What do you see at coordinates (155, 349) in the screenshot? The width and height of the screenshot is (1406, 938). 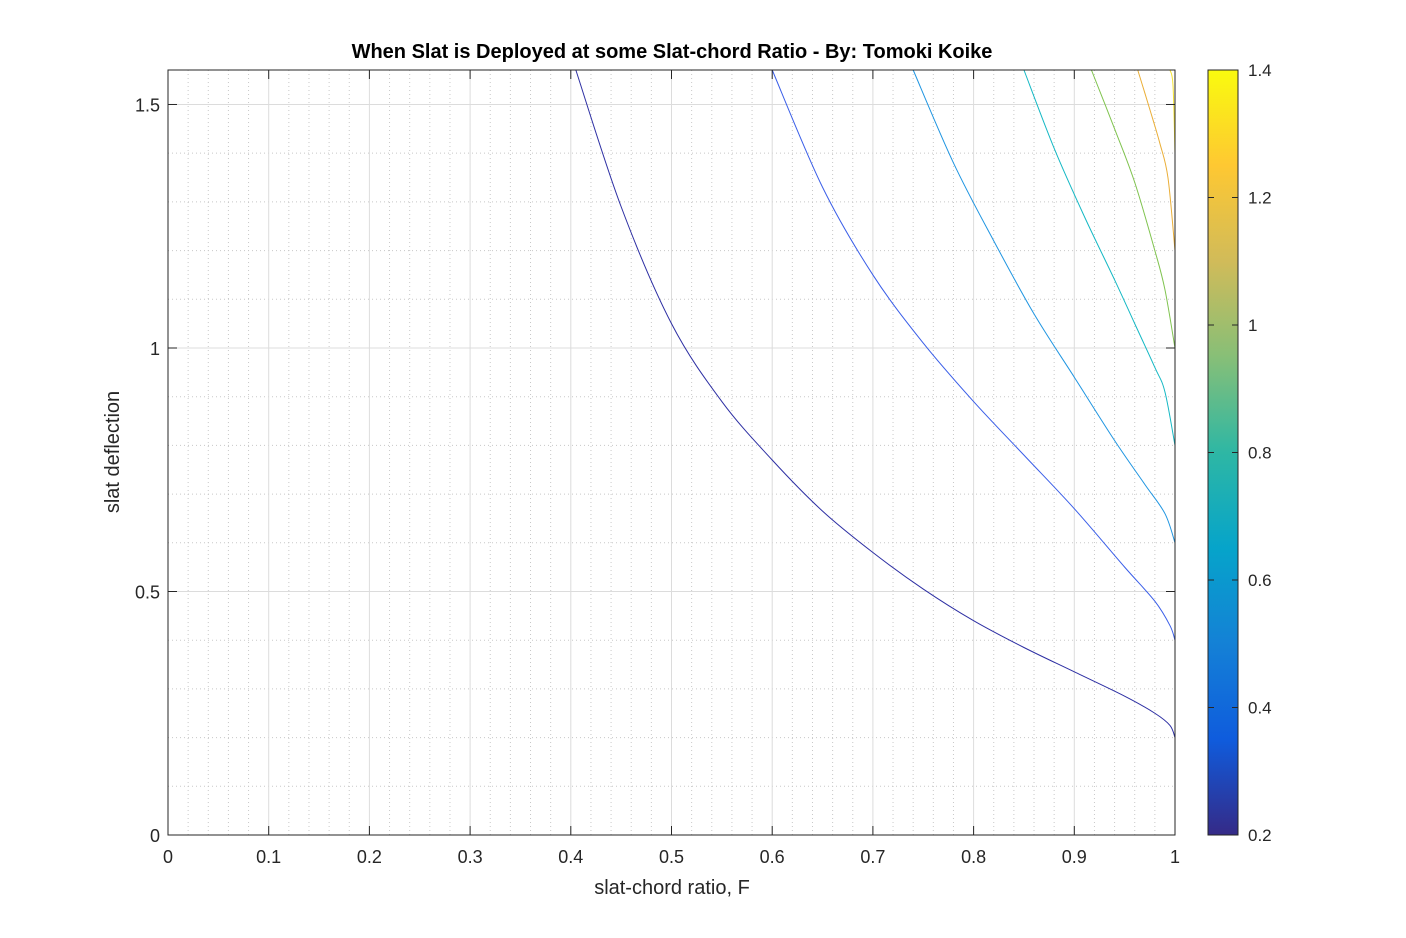 I see `y-tick-label: 1` at bounding box center [155, 349].